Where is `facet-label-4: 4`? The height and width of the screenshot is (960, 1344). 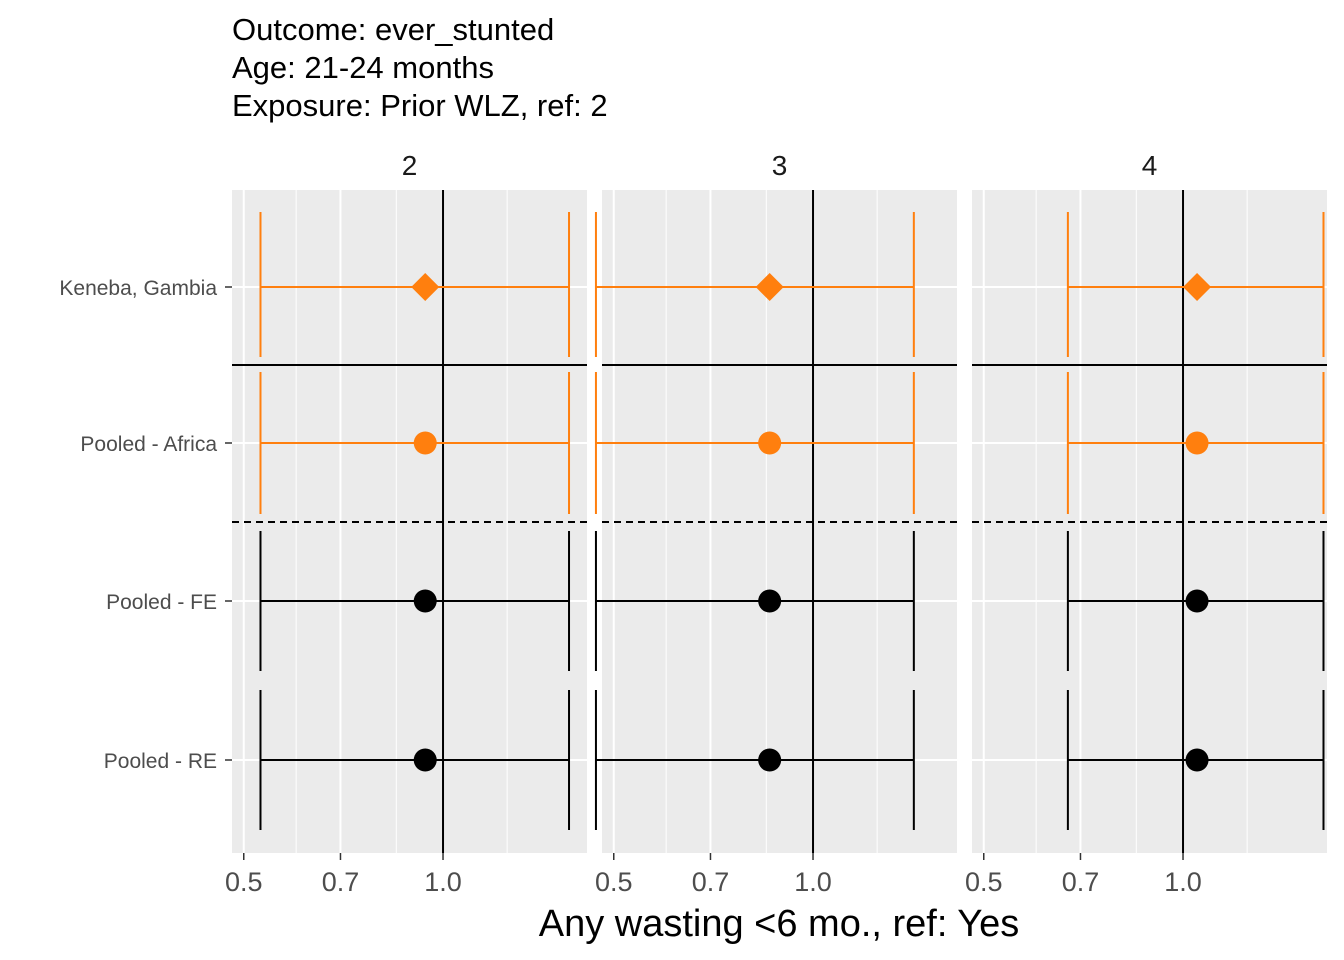
facet-label-4: 4 is located at coordinates (1150, 165).